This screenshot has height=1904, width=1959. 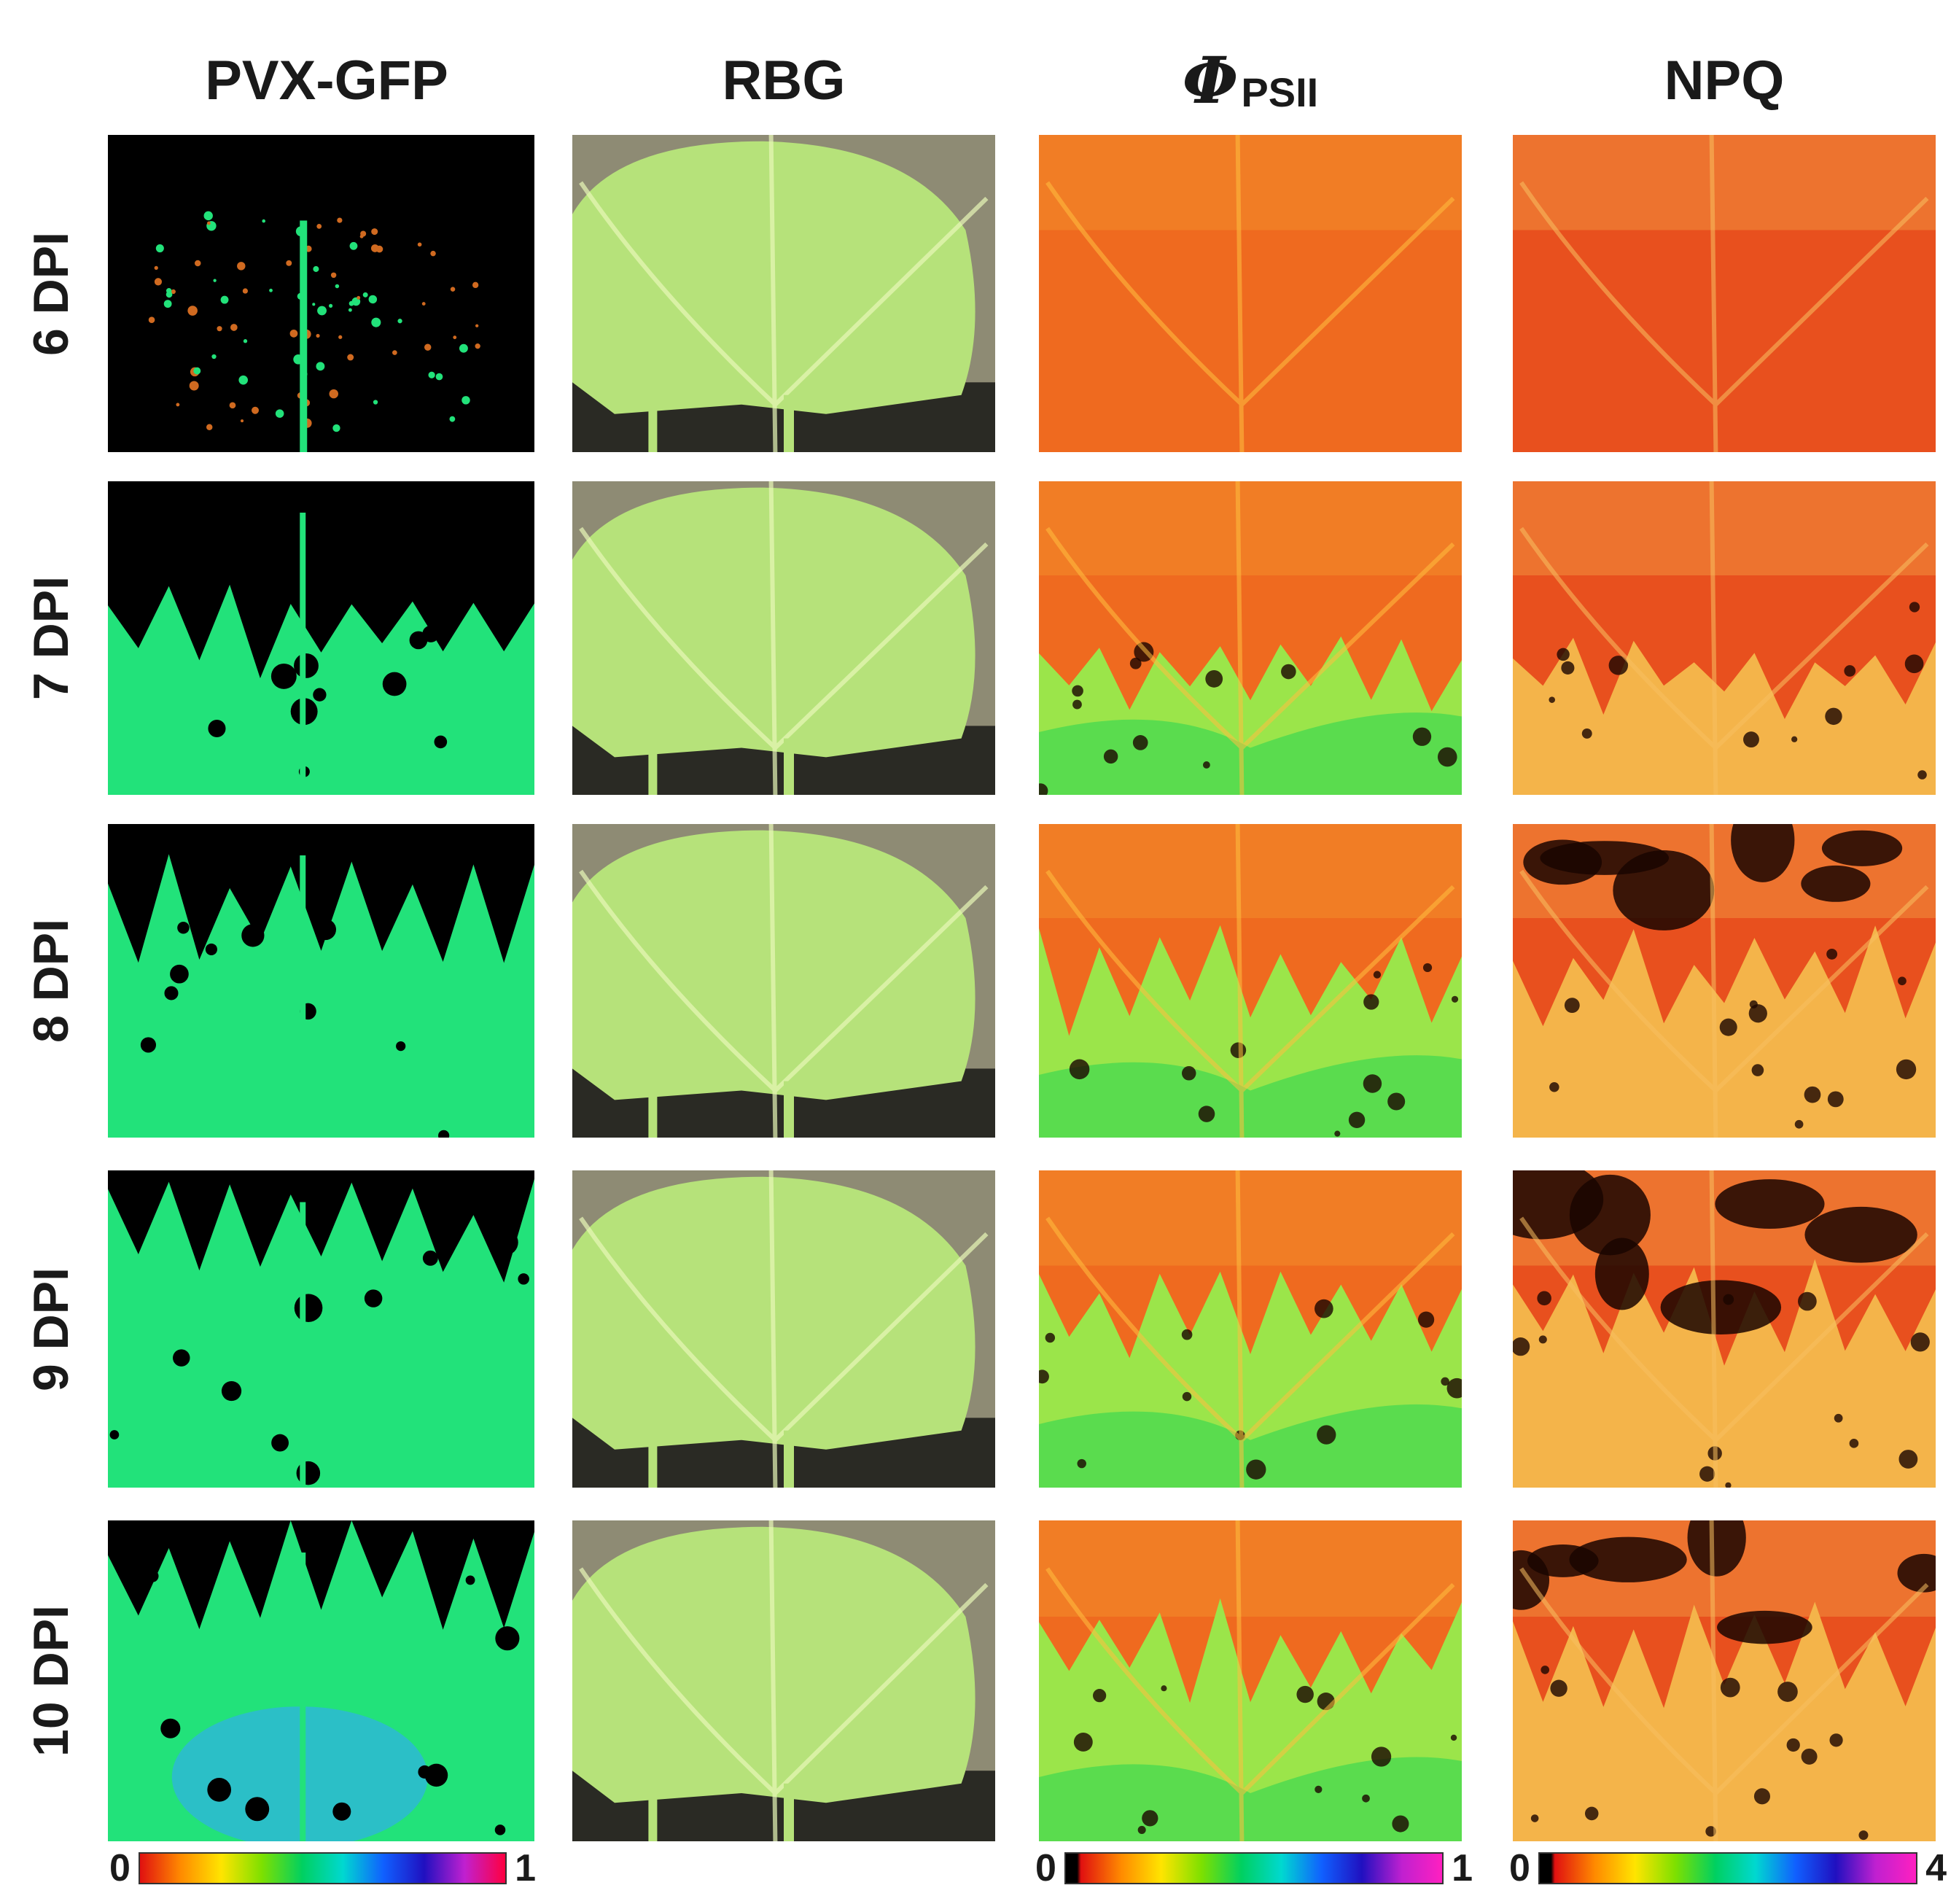 I want to click on column-title-phi-psii: Φ PSII, so click(x=1250, y=80).